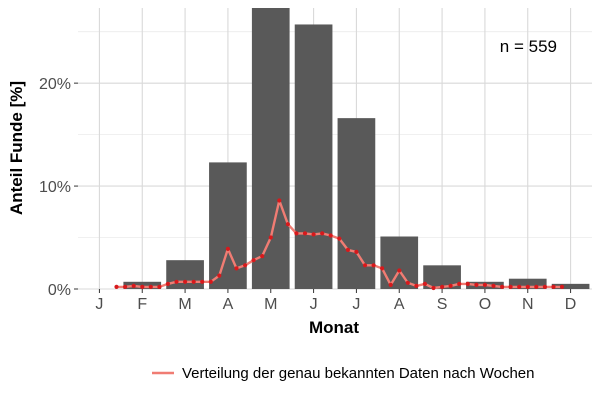 The width and height of the screenshot is (600, 400). What do you see at coordinates (59, 290) in the screenshot?
I see `y-tick-label: 0%` at bounding box center [59, 290].